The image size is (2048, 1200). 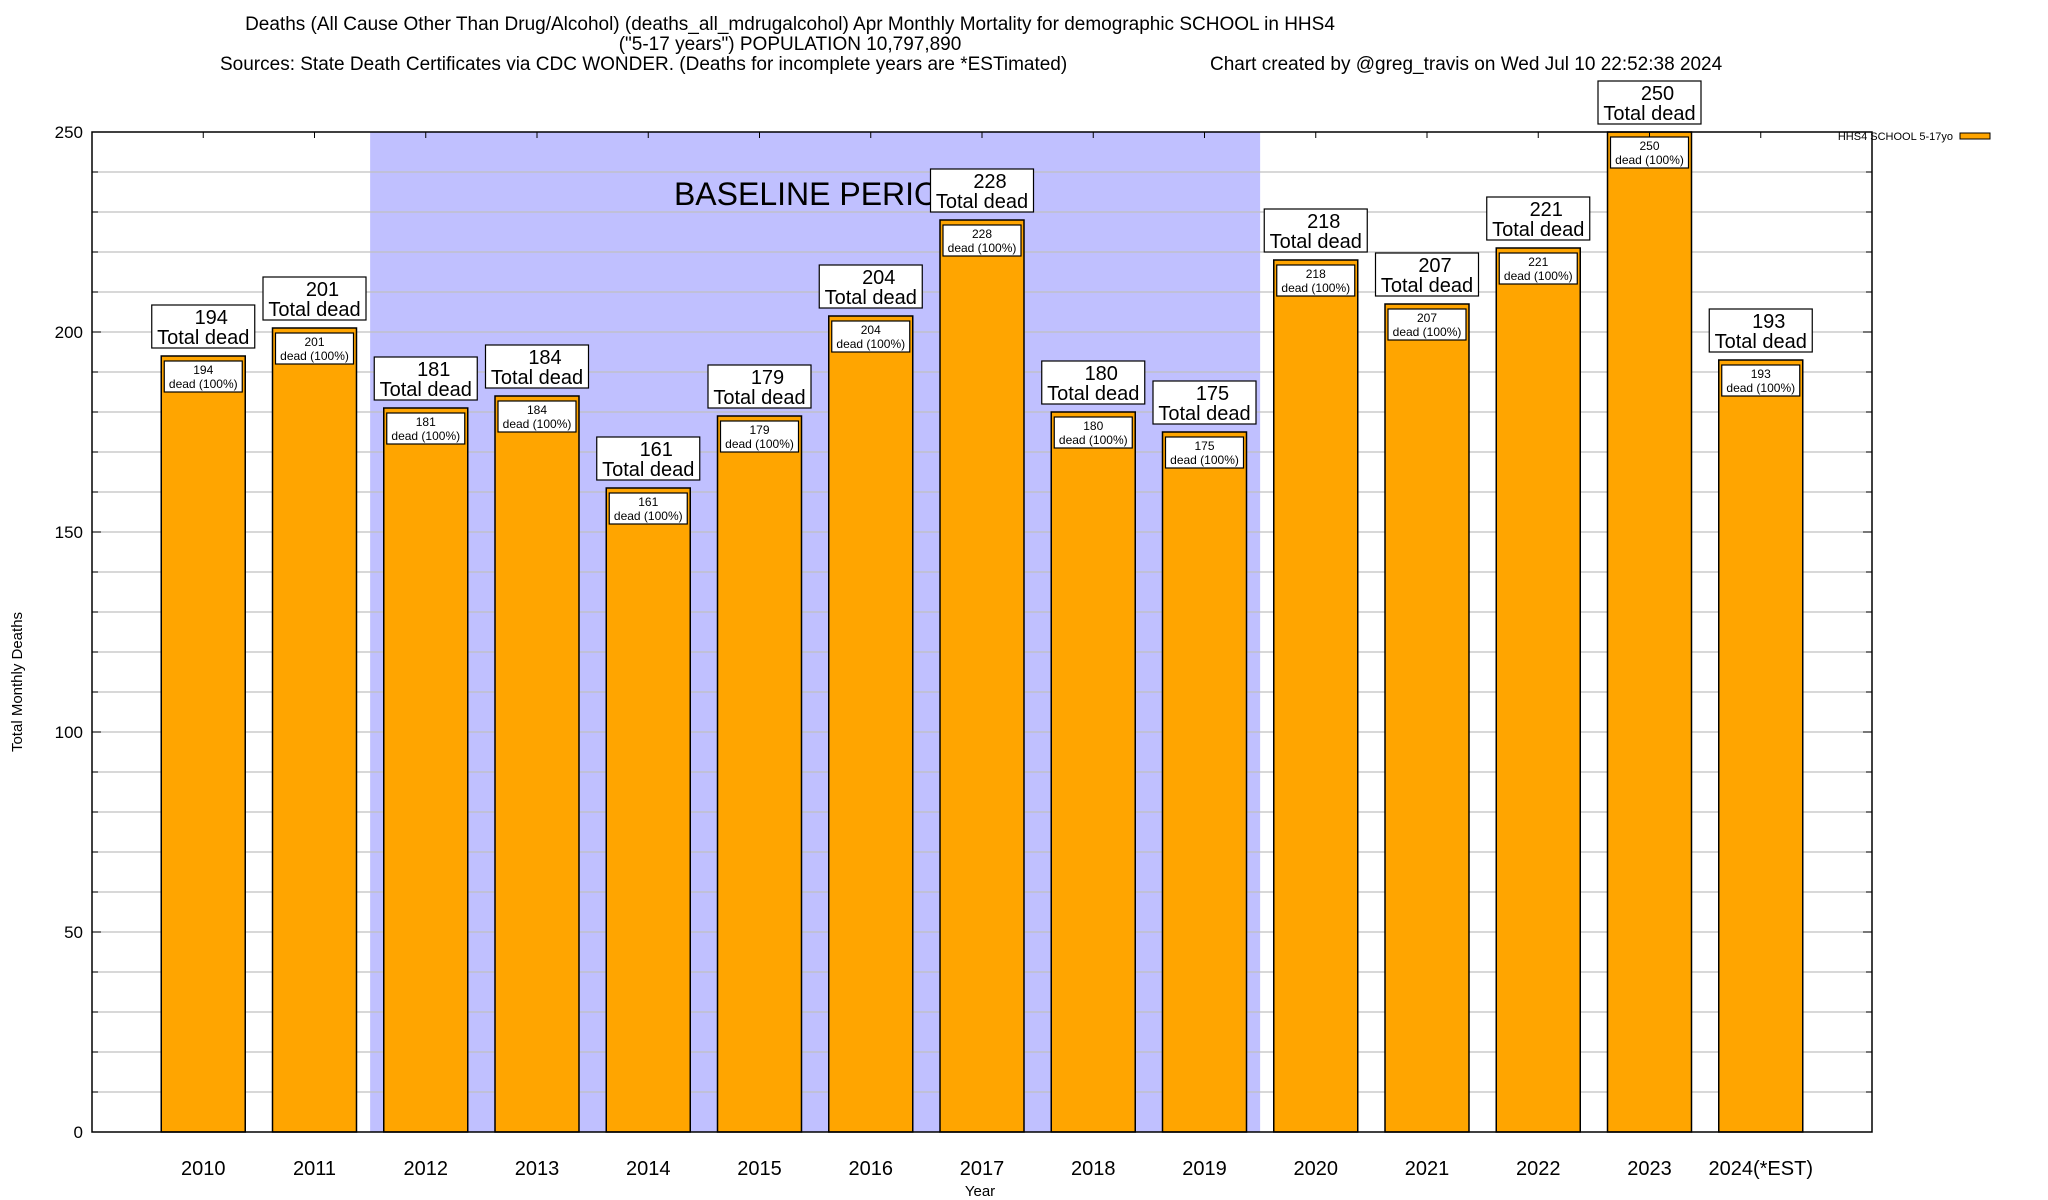 What do you see at coordinates (982, 1169) in the screenshot?
I see `x-tick-label: 2017` at bounding box center [982, 1169].